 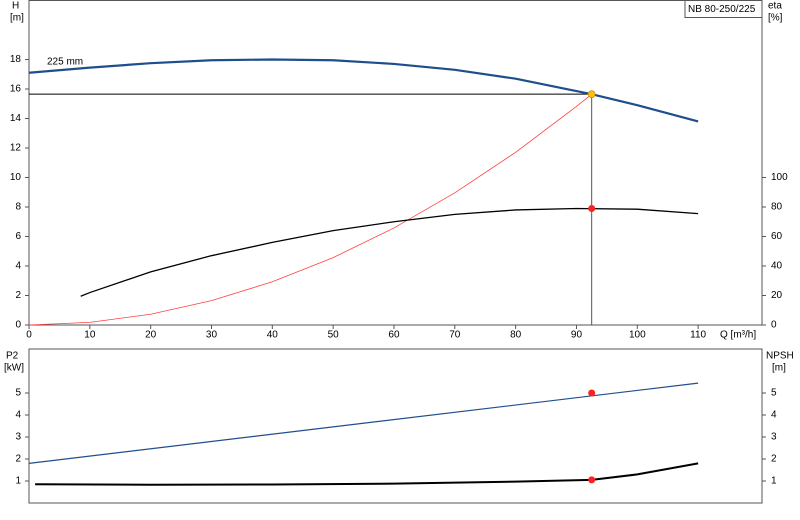 What do you see at coordinates (777, 236) in the screenshot?
I see `y2-tick-label: 60` at bounding box center [777, 236].